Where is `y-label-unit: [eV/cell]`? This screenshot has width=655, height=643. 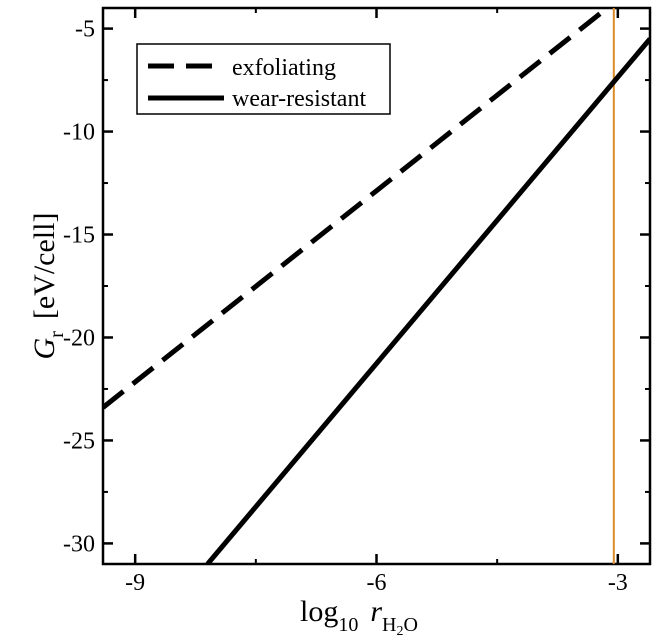 y-label-unit: [eV/cell] is located at coordinates (44, 266).